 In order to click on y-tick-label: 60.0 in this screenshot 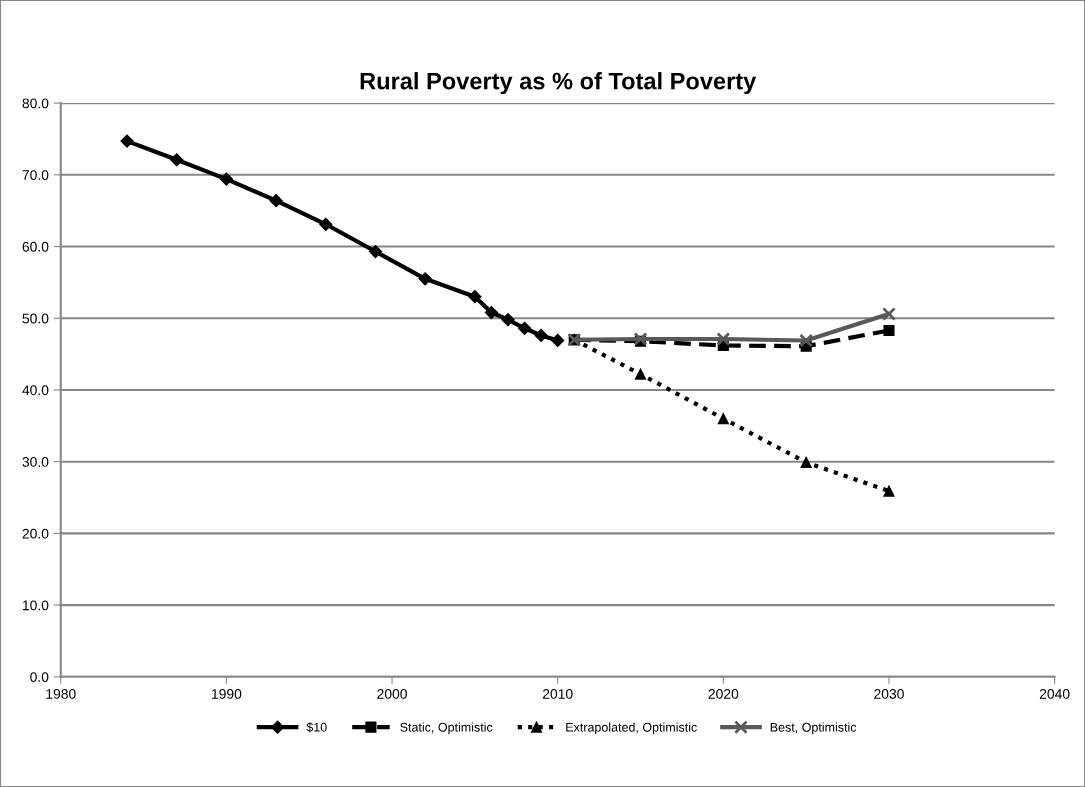, I will do `click(35, 246)`.